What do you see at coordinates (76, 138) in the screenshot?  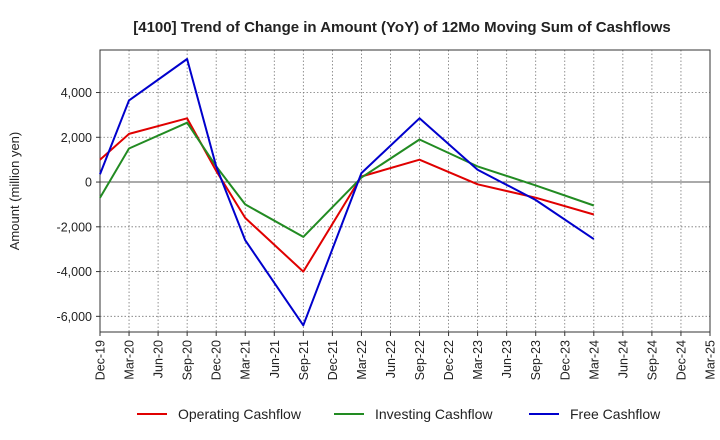 I see `y-tick-label: 2,000` at bounding box center [76, 138].